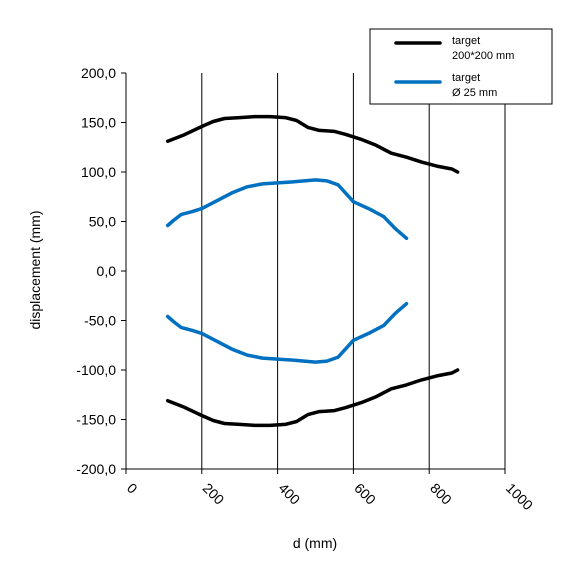  Describe the element at coordinates (132, 488) in the screenshot. I see `x-tick-label: 0` at that location.